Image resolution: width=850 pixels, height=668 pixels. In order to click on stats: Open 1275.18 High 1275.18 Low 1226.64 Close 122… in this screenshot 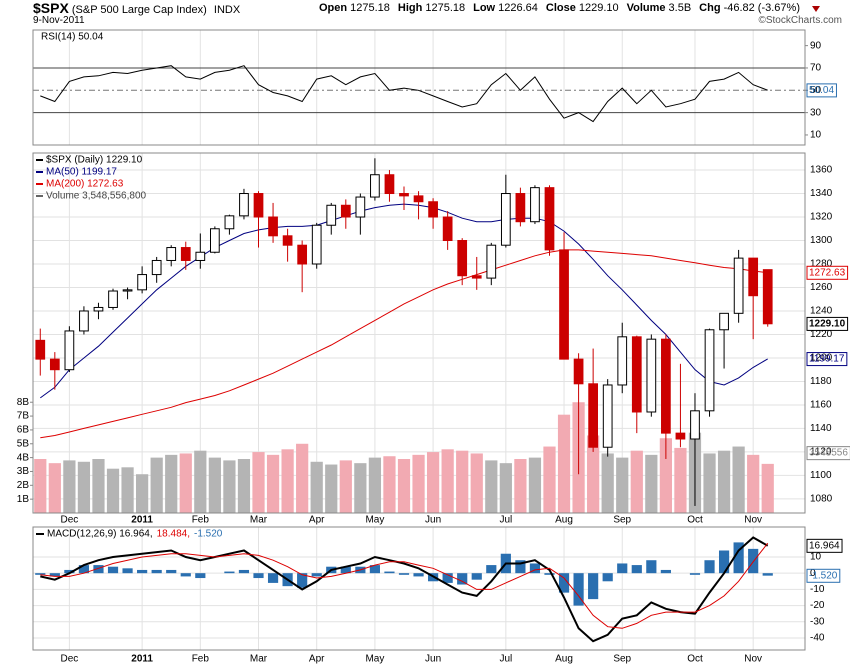, I will do `click(563, 8)`.